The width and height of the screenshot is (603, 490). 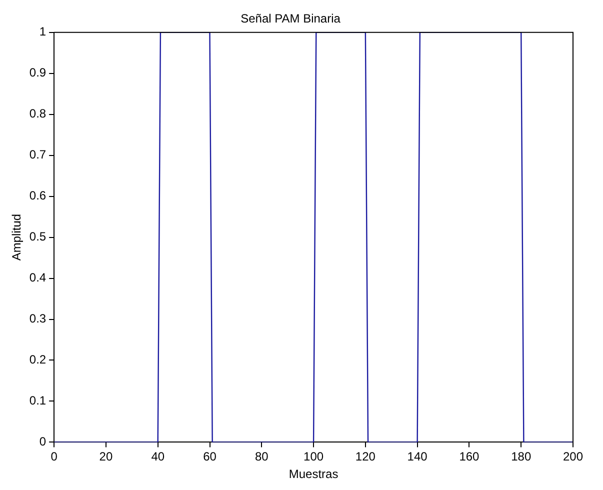 I want to click on x-tick-label: 0, so click(x=54, y=457).